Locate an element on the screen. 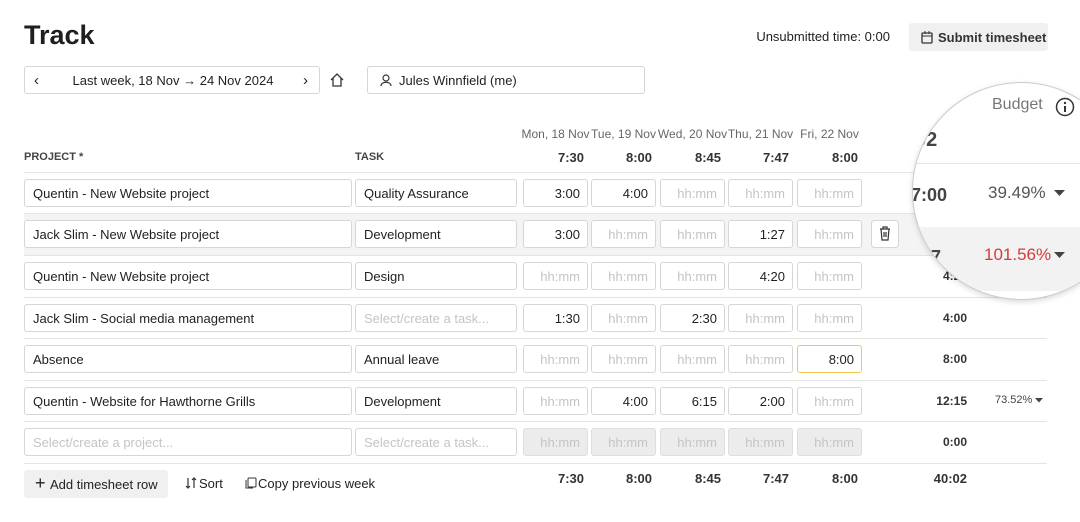 The image size is (1080, 522). task-input: Quality Assurance is located at coordinates (436, 193).